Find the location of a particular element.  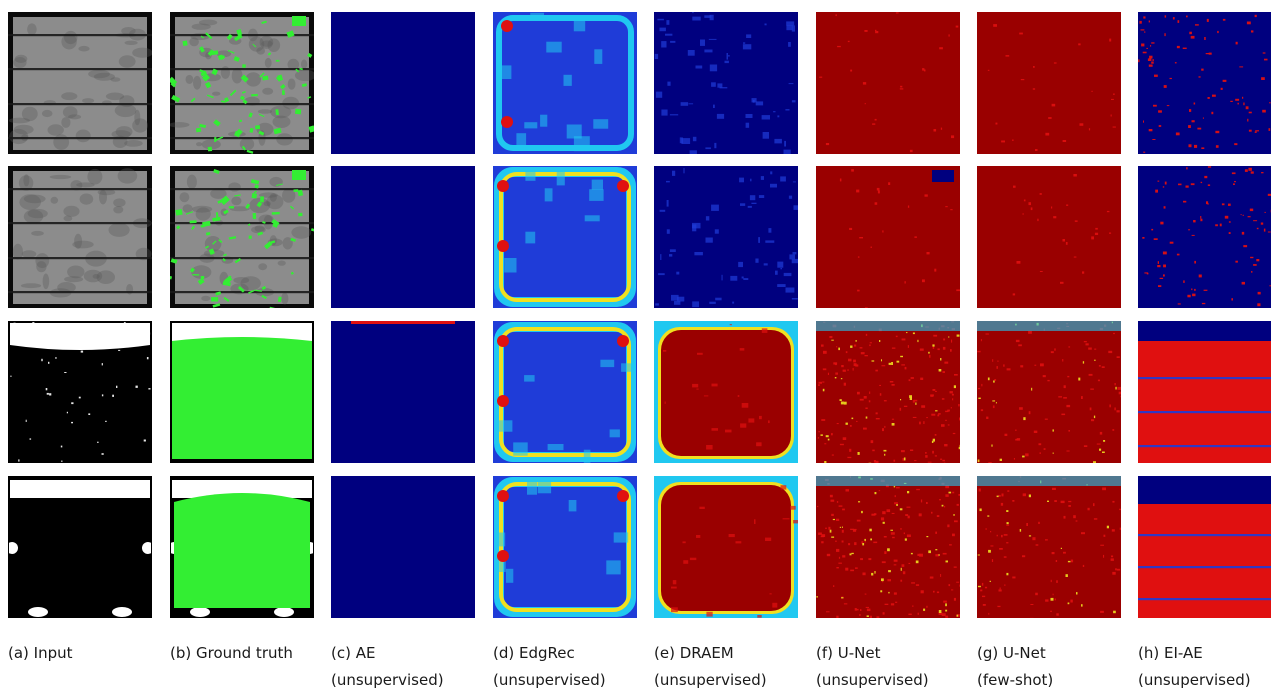

caption-unet-fewshot: (g) U-Net(few-shot) is located at coordinates (1056, 667).